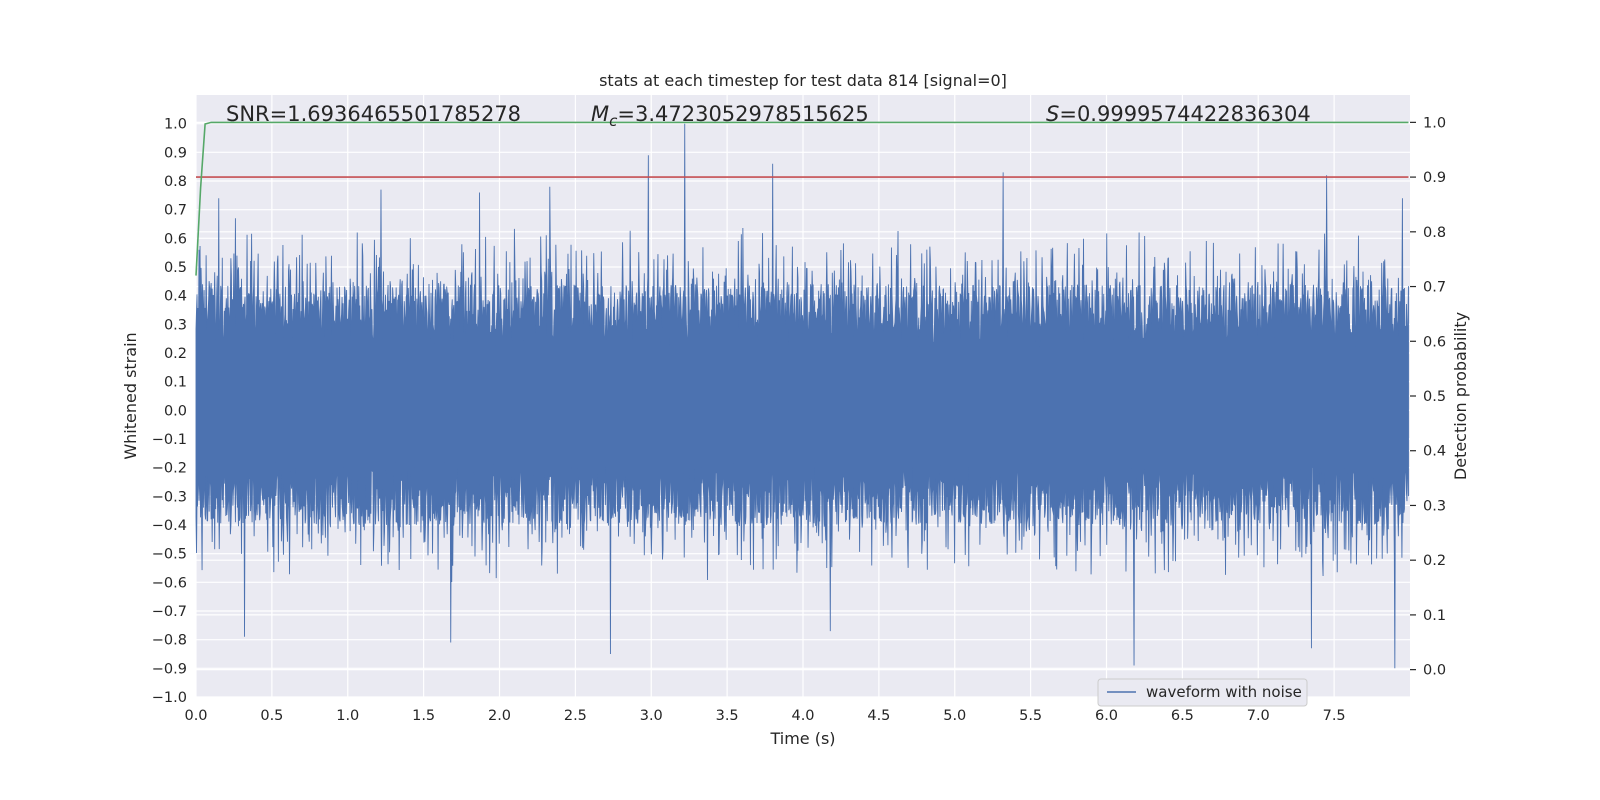  What do you see at coordinates (175, 383) in the screenshot?
I see `y-tick-label: 0.1` at bounding box center [175, 383].